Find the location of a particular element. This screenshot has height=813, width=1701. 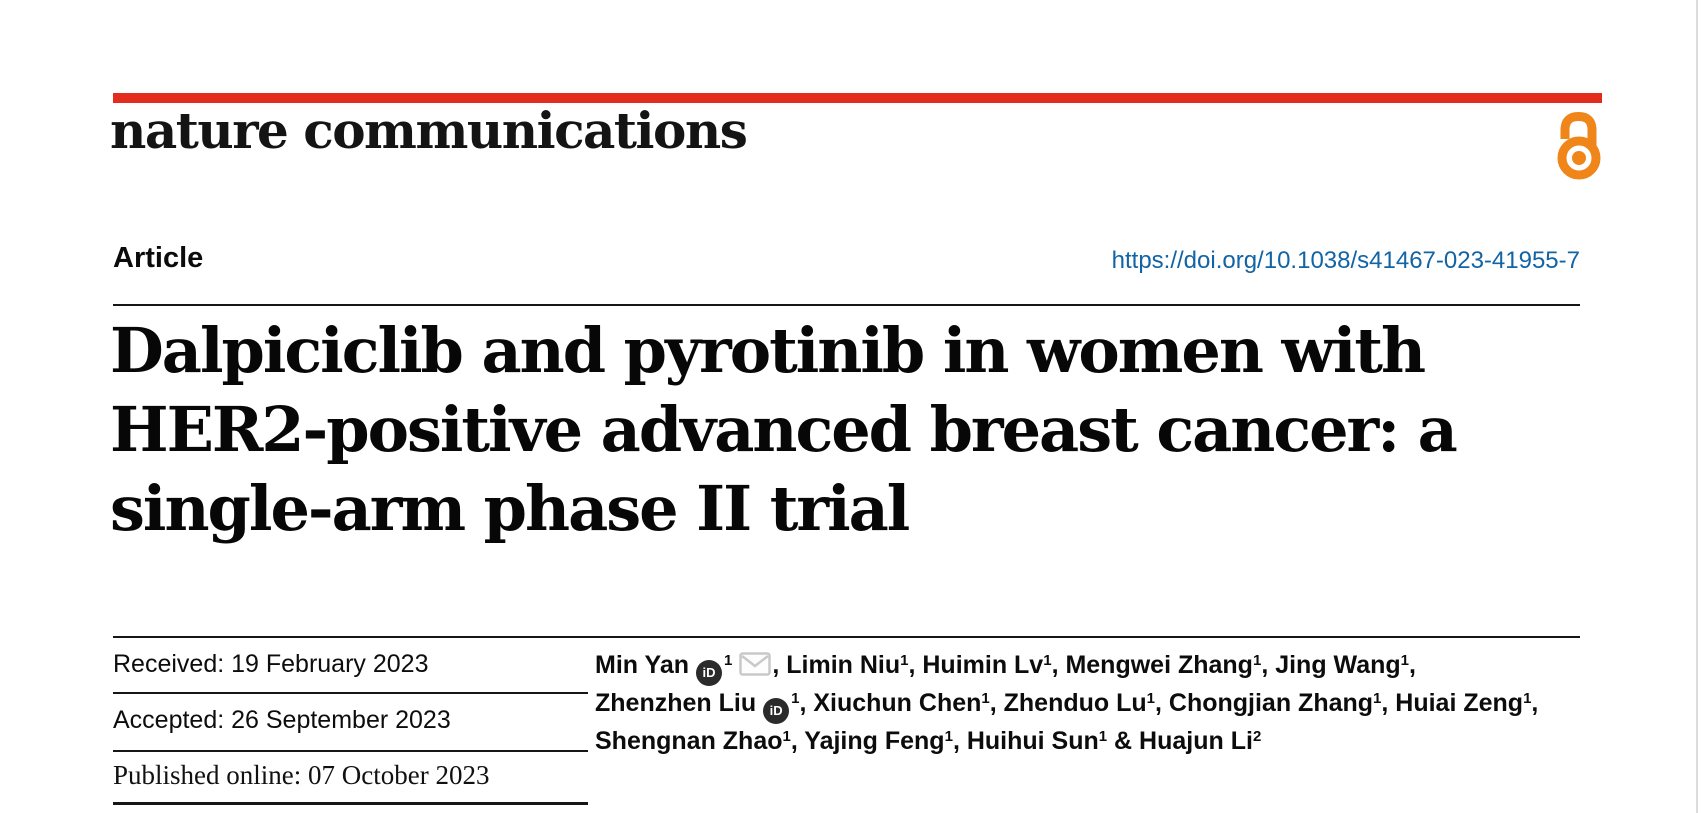

accepted-date: Accepted: 26 September 2023 is located at coordinates (282, 720).